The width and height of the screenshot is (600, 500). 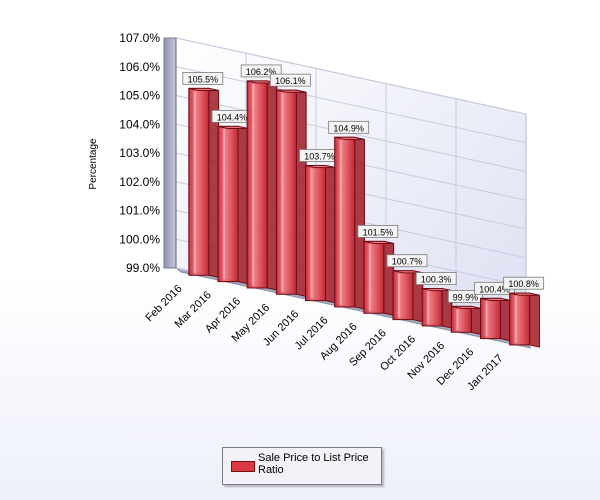 I want to click on svg-text: 100.7%, so click(x=407, y=262).